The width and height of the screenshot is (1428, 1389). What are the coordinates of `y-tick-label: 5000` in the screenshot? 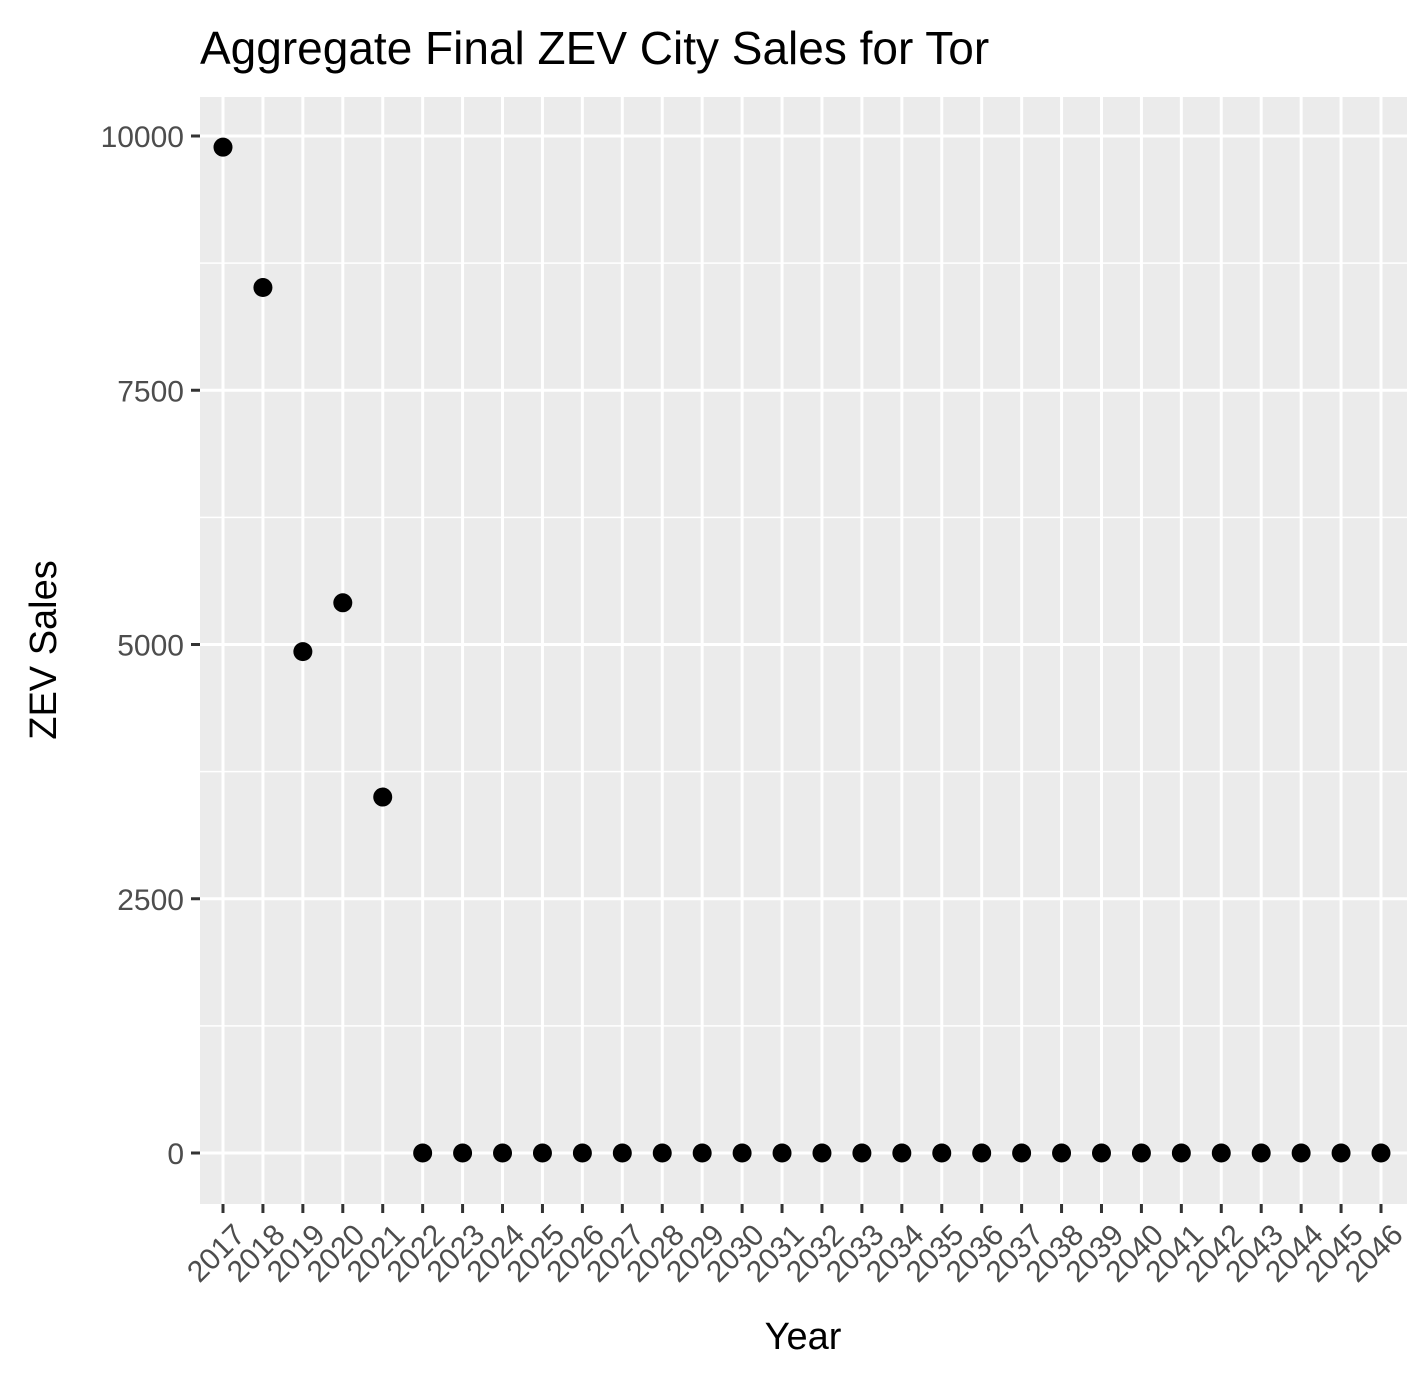 It's located at (150, 646).